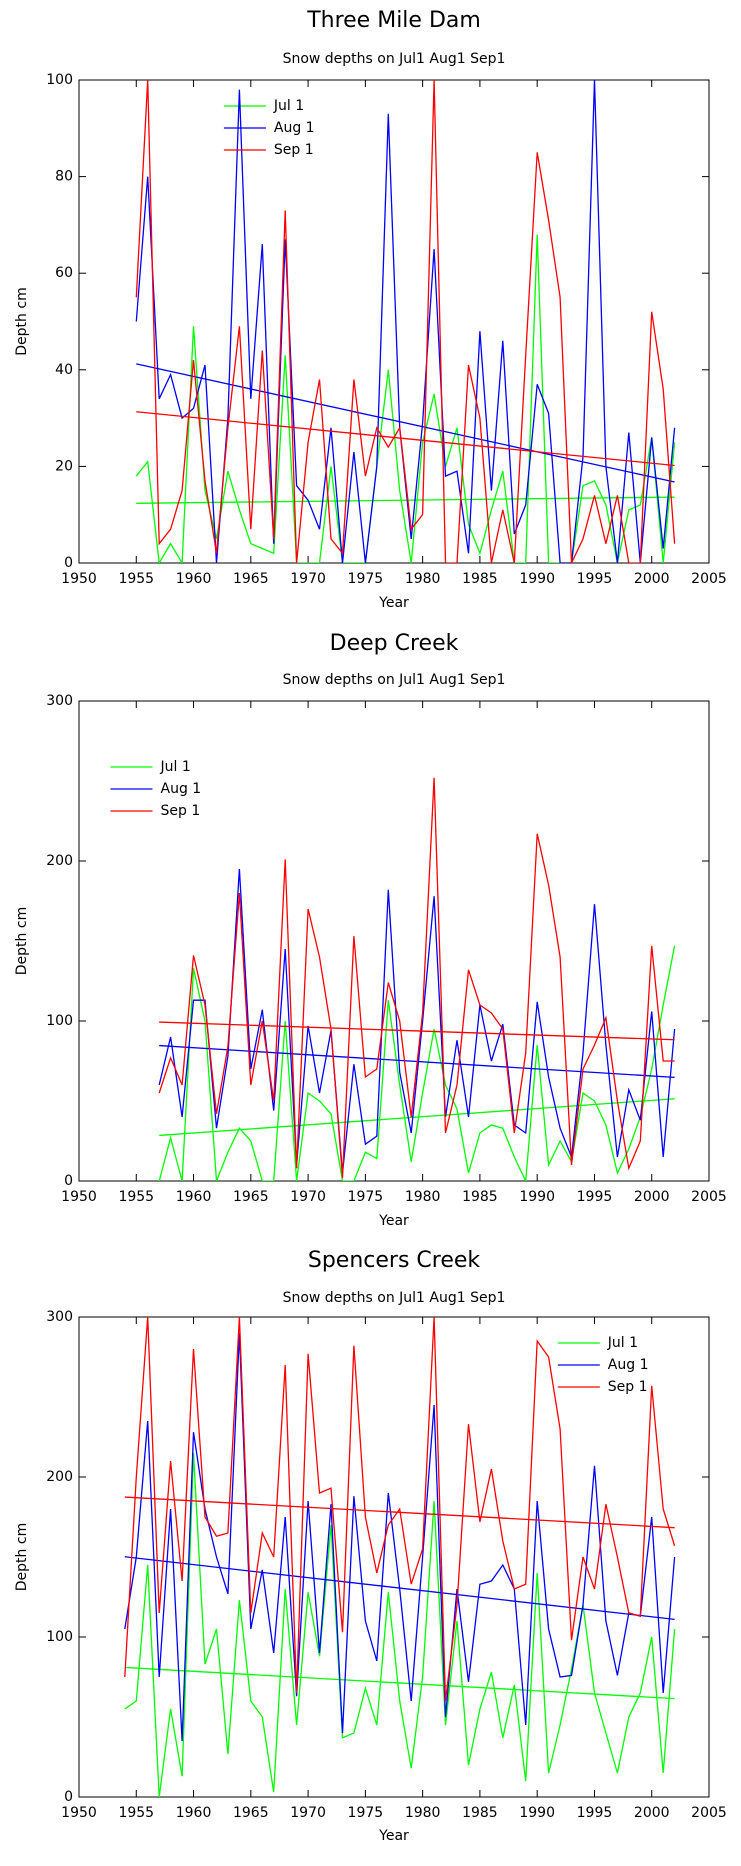 This screenshot has height=1866, width=741. I want to click on y-tick-label: 80, so click(64, 177).